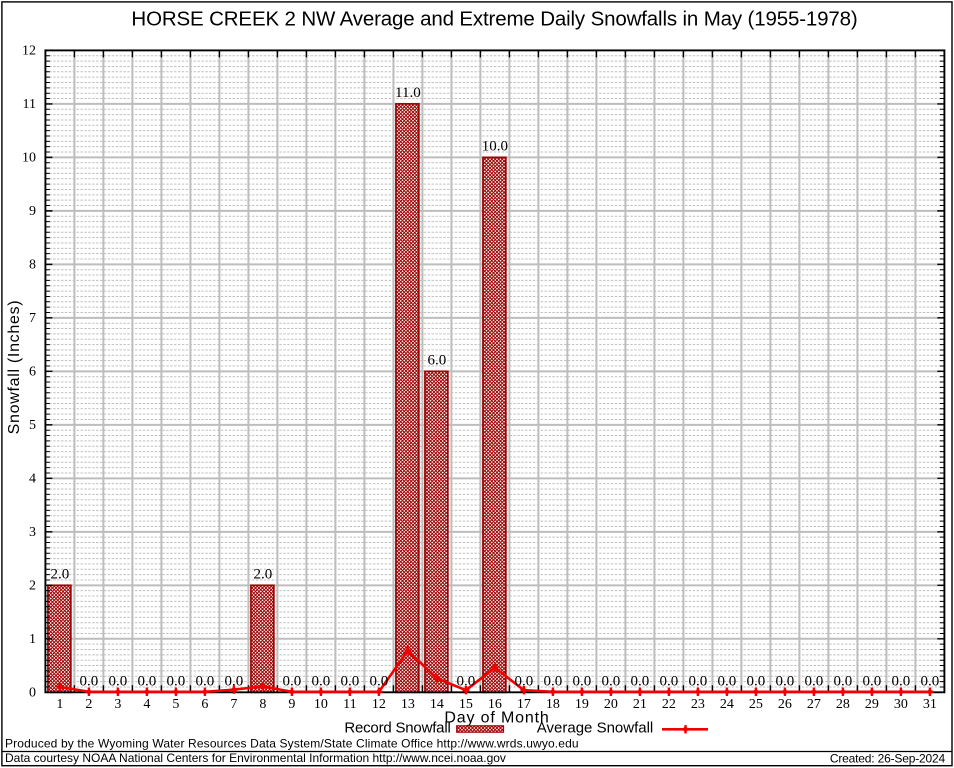 Image resolution: width=954 pixels, height=768 pixels. Describe the element at coordinates (495, 147) in the screenshot. I see `svg-text: 10.0` at that location.